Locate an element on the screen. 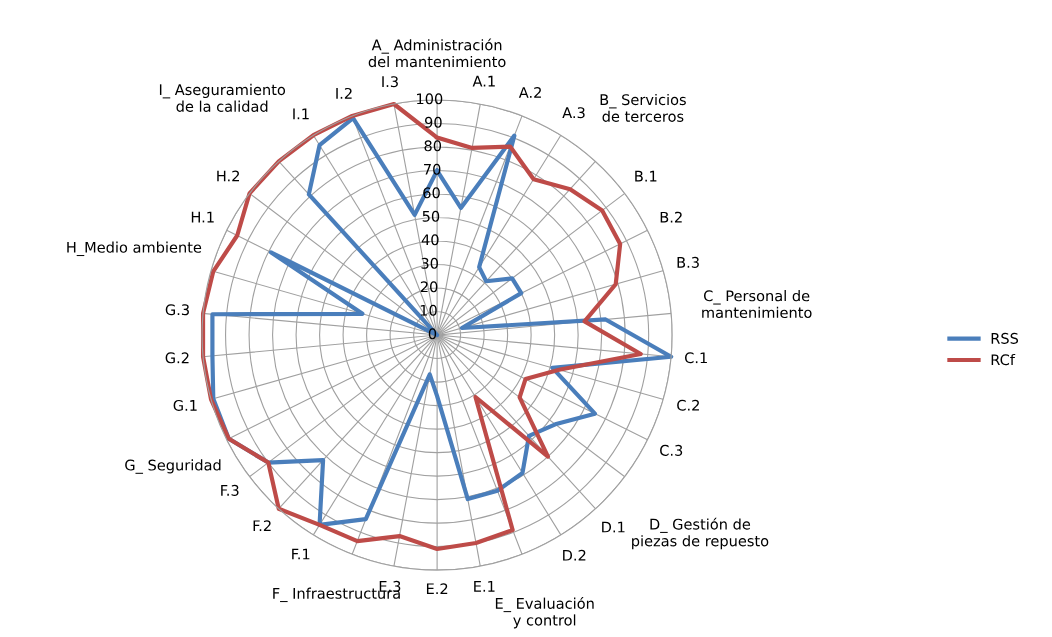  spoke-label: H_Medio ambiente is located at coordinates (134, 249).